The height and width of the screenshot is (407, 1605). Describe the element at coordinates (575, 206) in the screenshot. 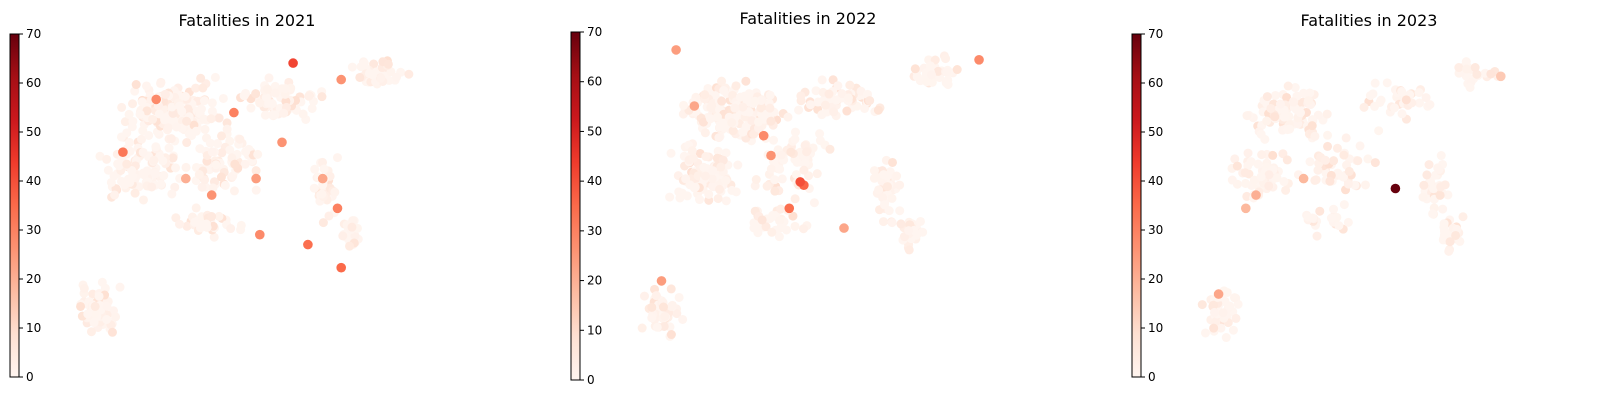

I see `colorbar-gradient` at that location.